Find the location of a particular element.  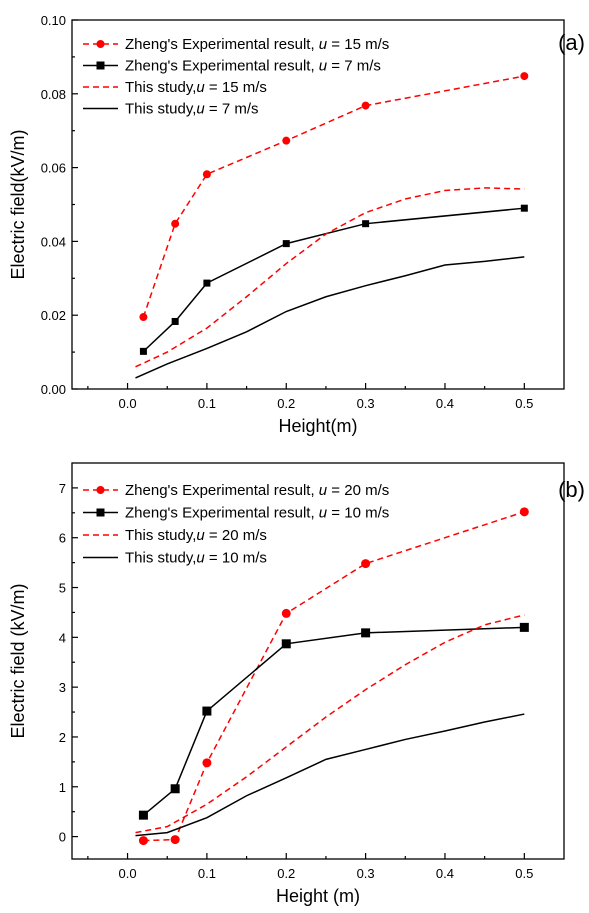

legend-label: Zheng's Experimental result, u = 7 m/s is located at coordinates (253, 66).